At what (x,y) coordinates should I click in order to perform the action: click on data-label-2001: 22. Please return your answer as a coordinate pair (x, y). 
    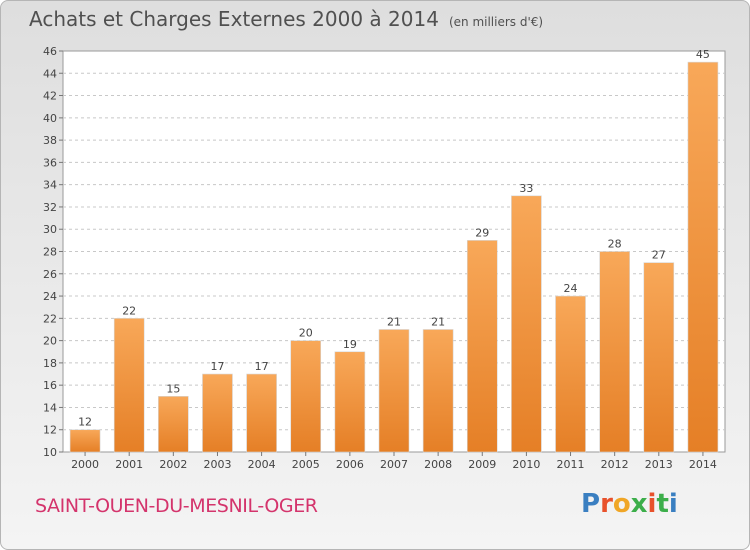
    Looking at the image, I should click on (129, 310).